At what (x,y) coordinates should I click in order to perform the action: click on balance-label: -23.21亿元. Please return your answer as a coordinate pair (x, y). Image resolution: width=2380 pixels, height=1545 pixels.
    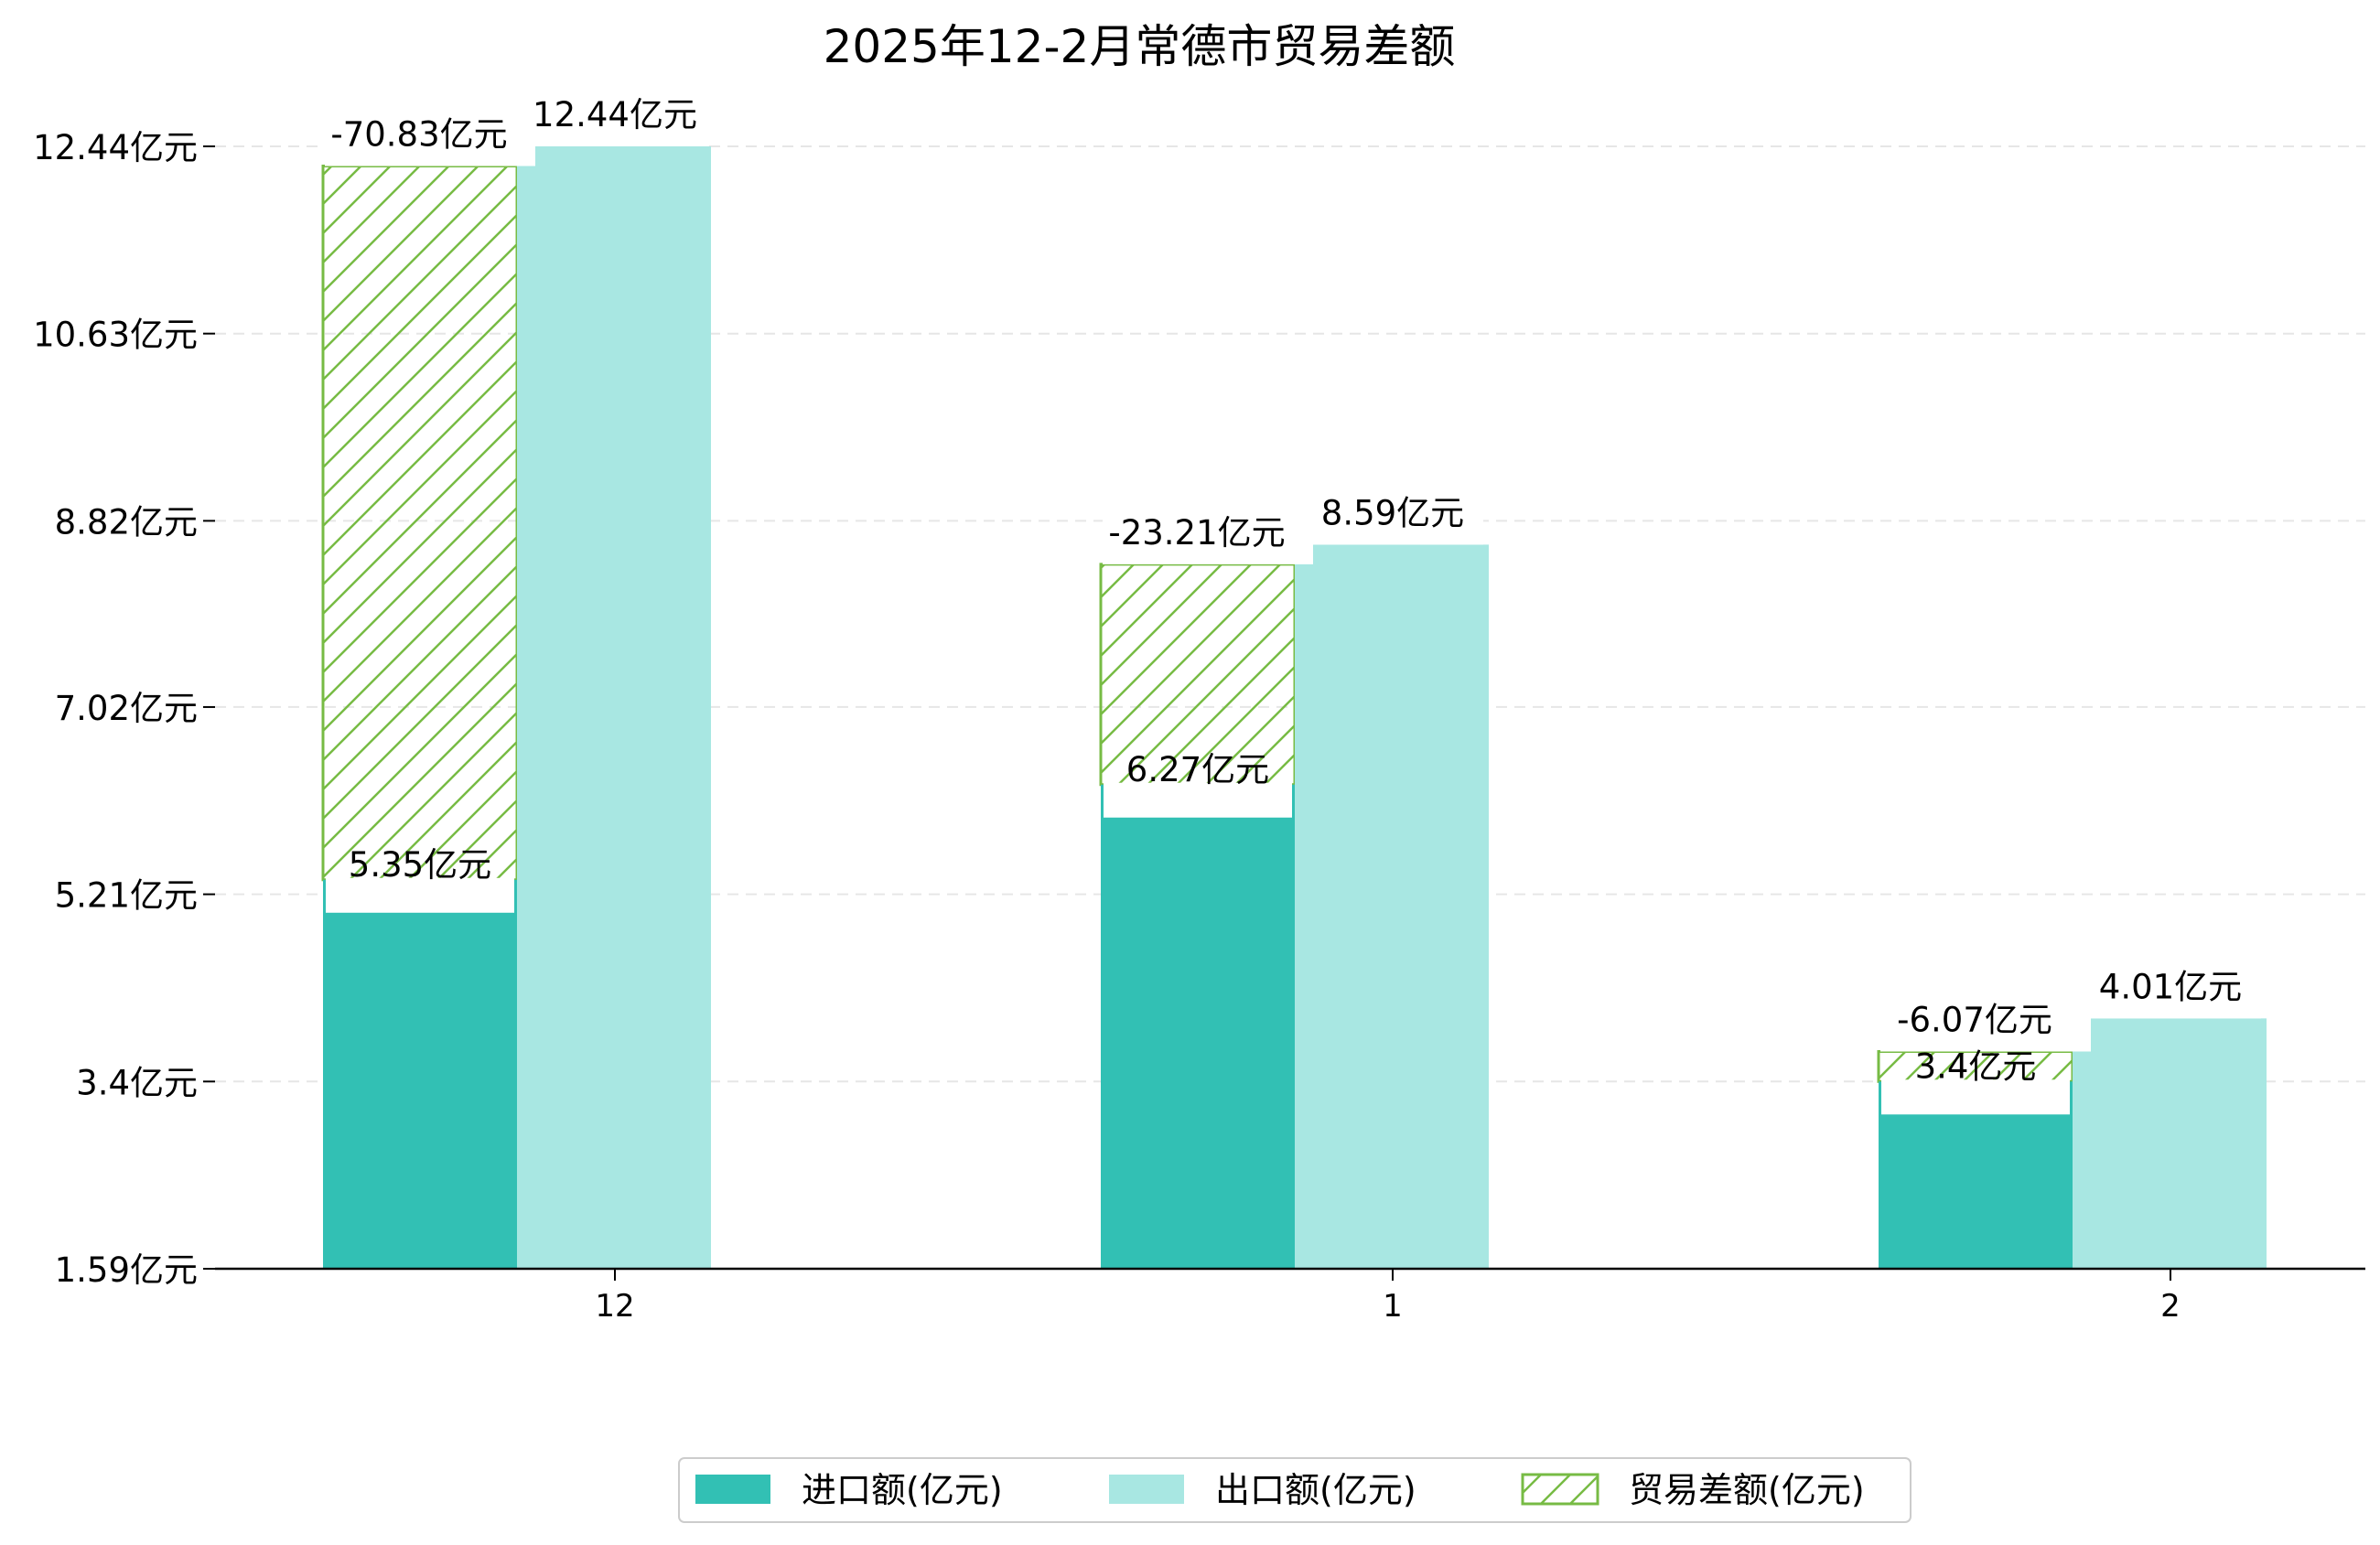
    Looking at the image, I should click on (1196, 533).